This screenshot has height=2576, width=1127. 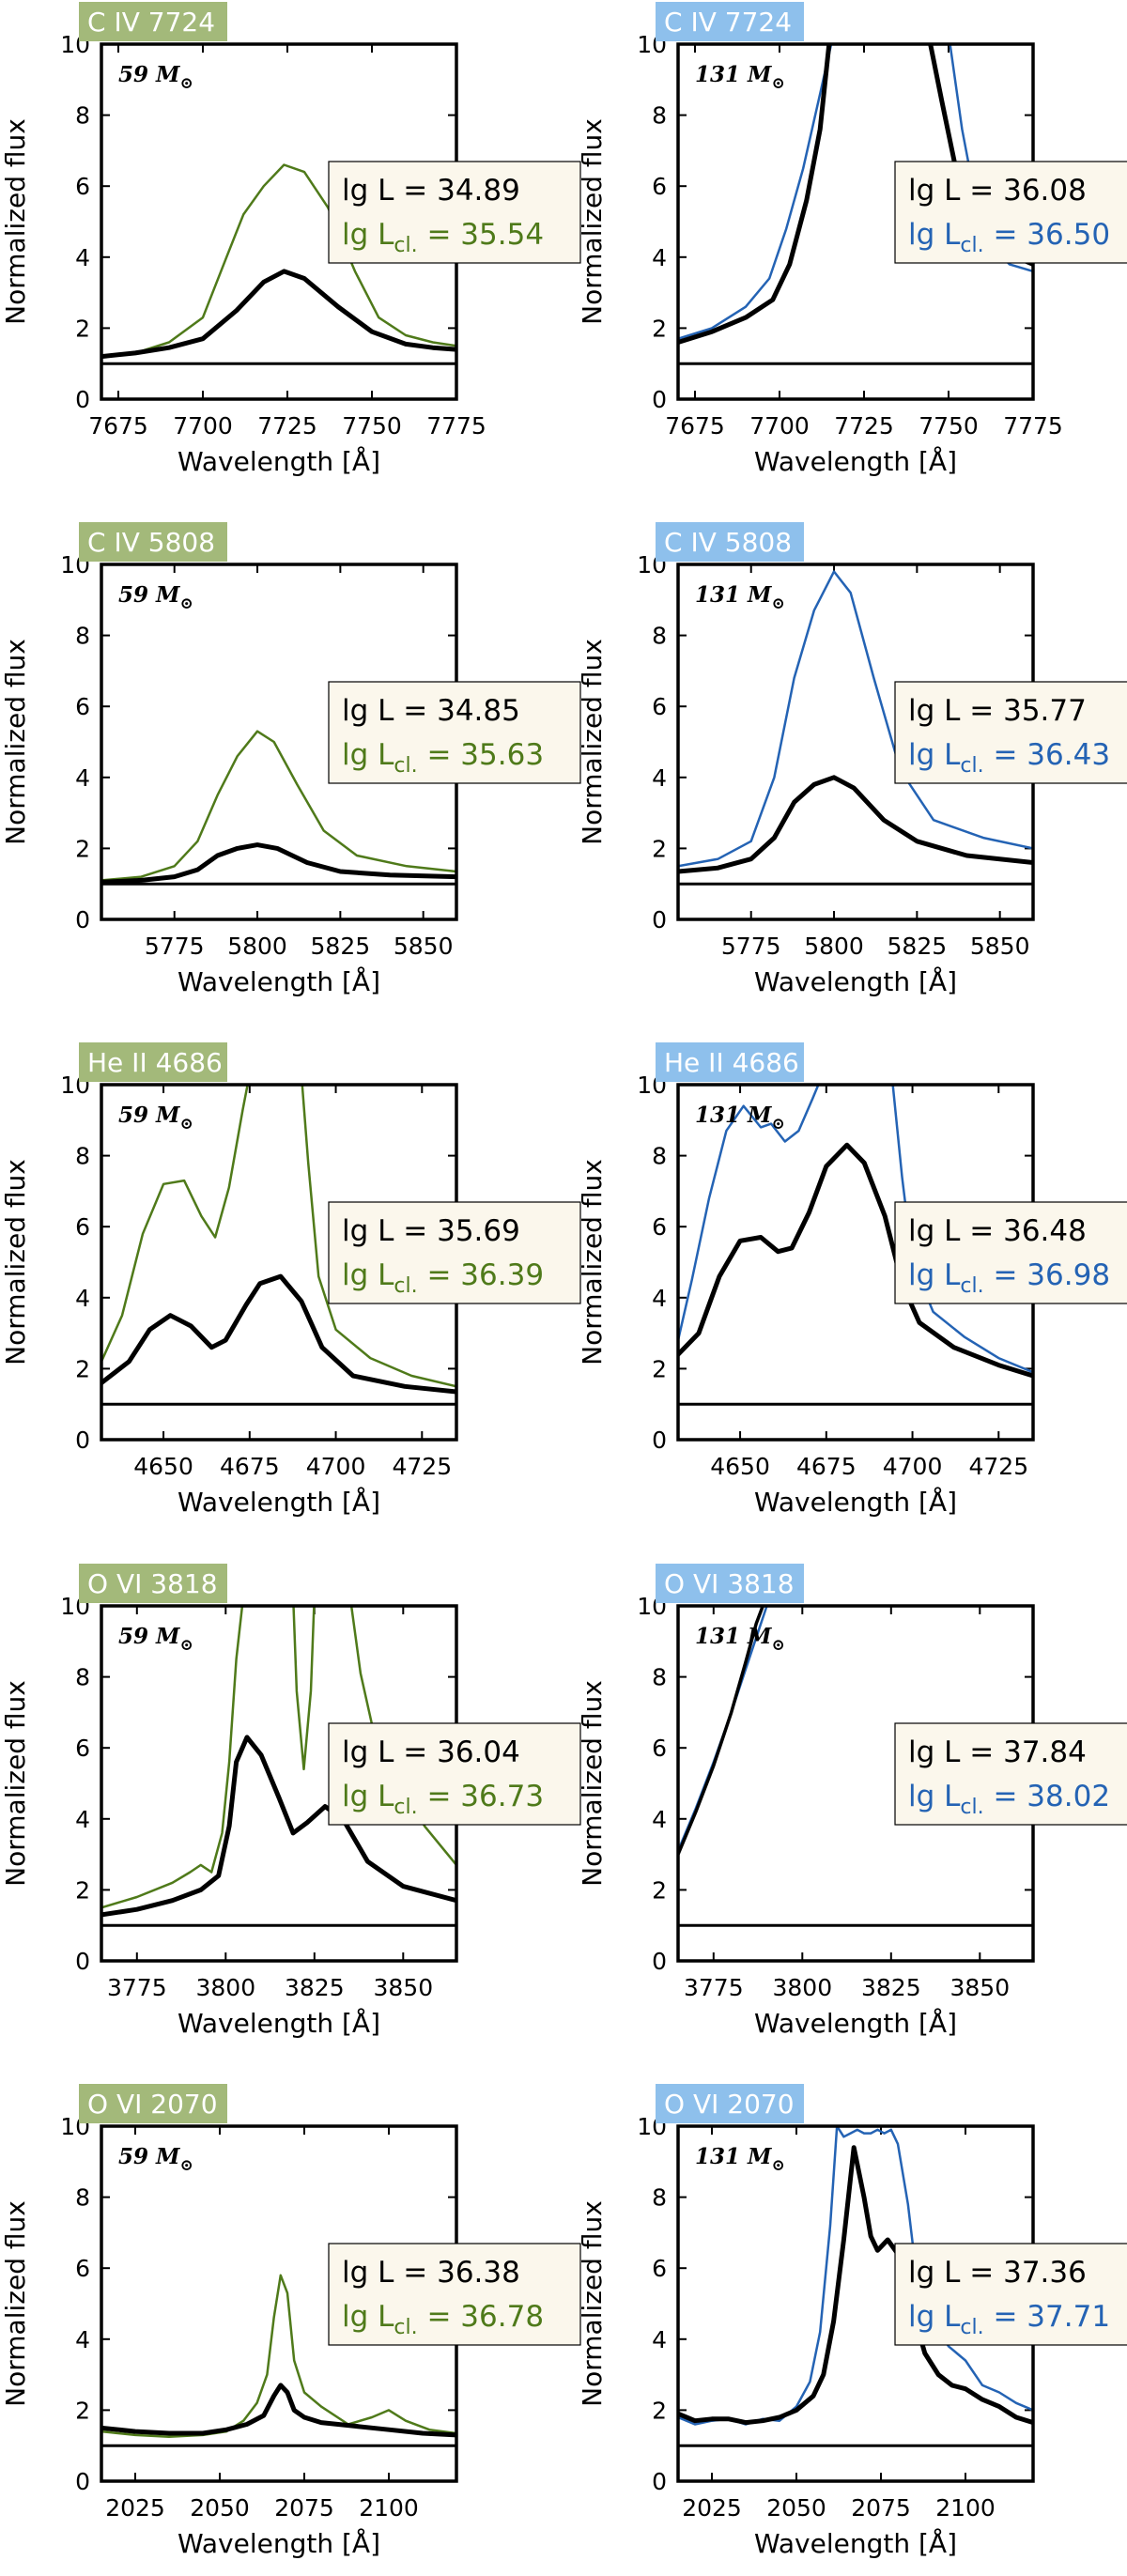 What do you see at coordinates (315, 1987) in the screenshot?
I see `x-tick-label: 3825` at bounding box center [315, 1987].